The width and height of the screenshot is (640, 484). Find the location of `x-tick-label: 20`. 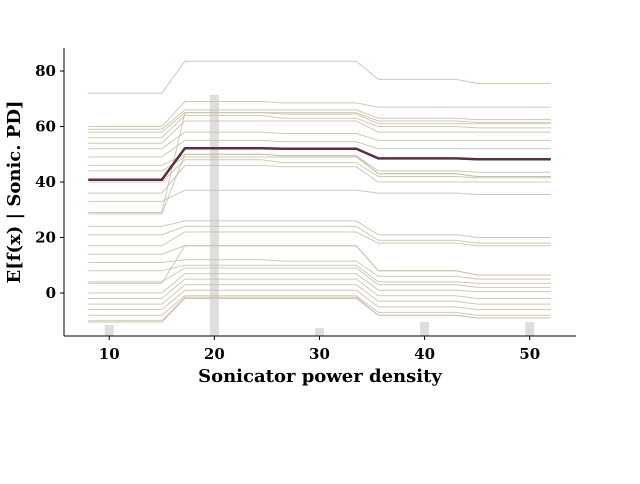

x-tick-label: 20 is located at coordinates (214, 354).